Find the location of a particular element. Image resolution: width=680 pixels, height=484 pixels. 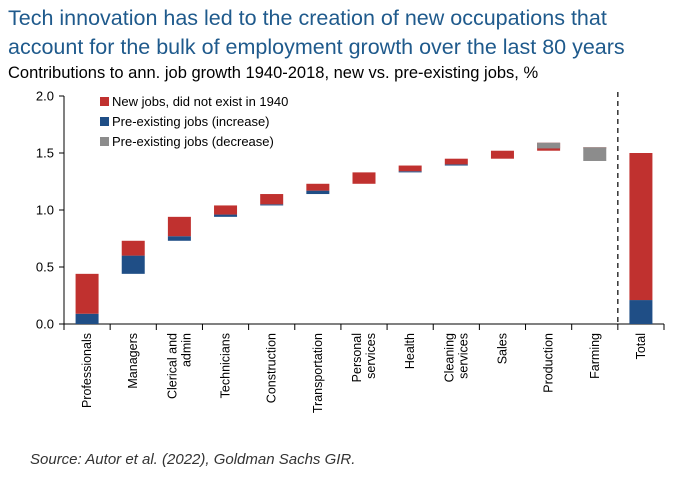

x-category-label: Total is located at coordinates (641, 346).